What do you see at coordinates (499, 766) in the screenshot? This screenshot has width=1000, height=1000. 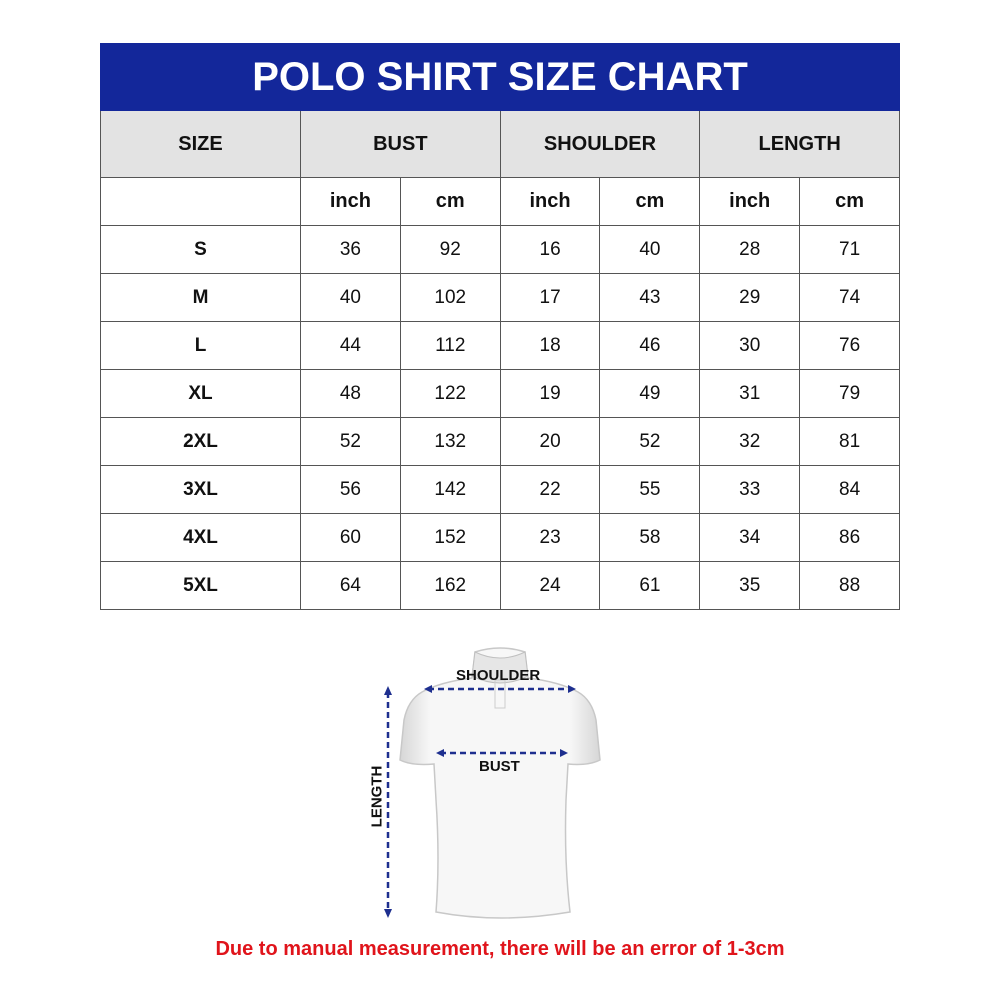 I see `bust-label: BUST` at bounding box center [499, 766].